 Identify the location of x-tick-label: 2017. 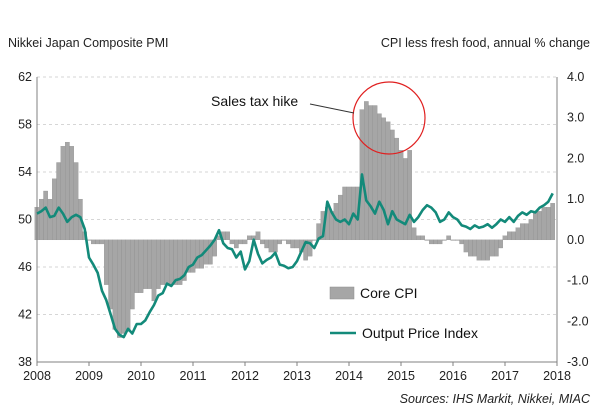
(505, 376).